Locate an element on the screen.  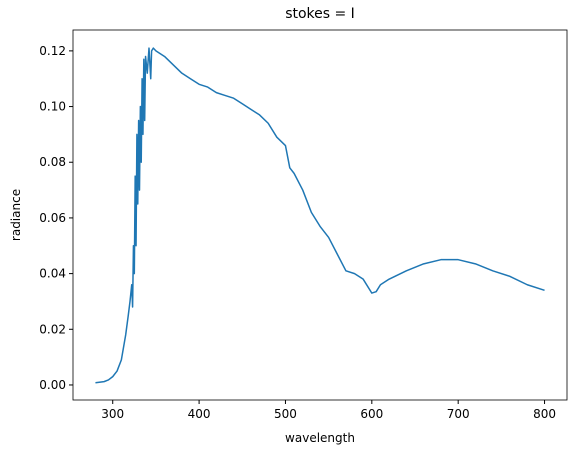
y-tick-label: 0.00 is located at coordinates (52, 385).